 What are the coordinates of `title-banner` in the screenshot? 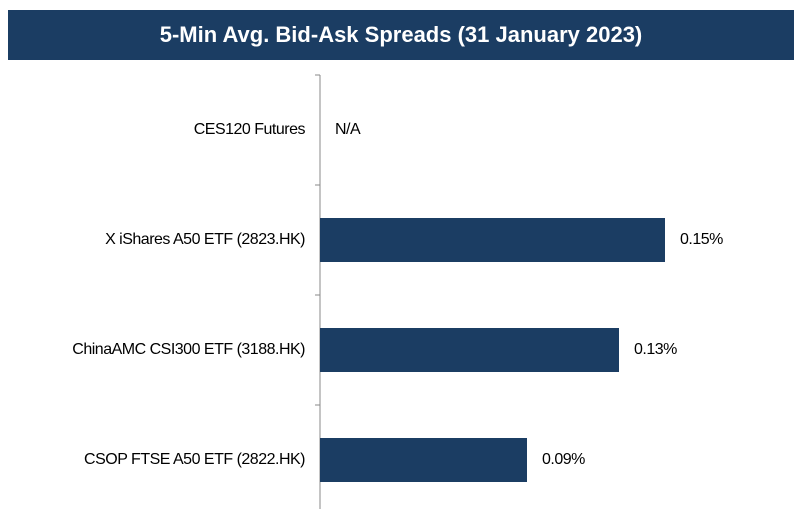 It's located at (401, 35).